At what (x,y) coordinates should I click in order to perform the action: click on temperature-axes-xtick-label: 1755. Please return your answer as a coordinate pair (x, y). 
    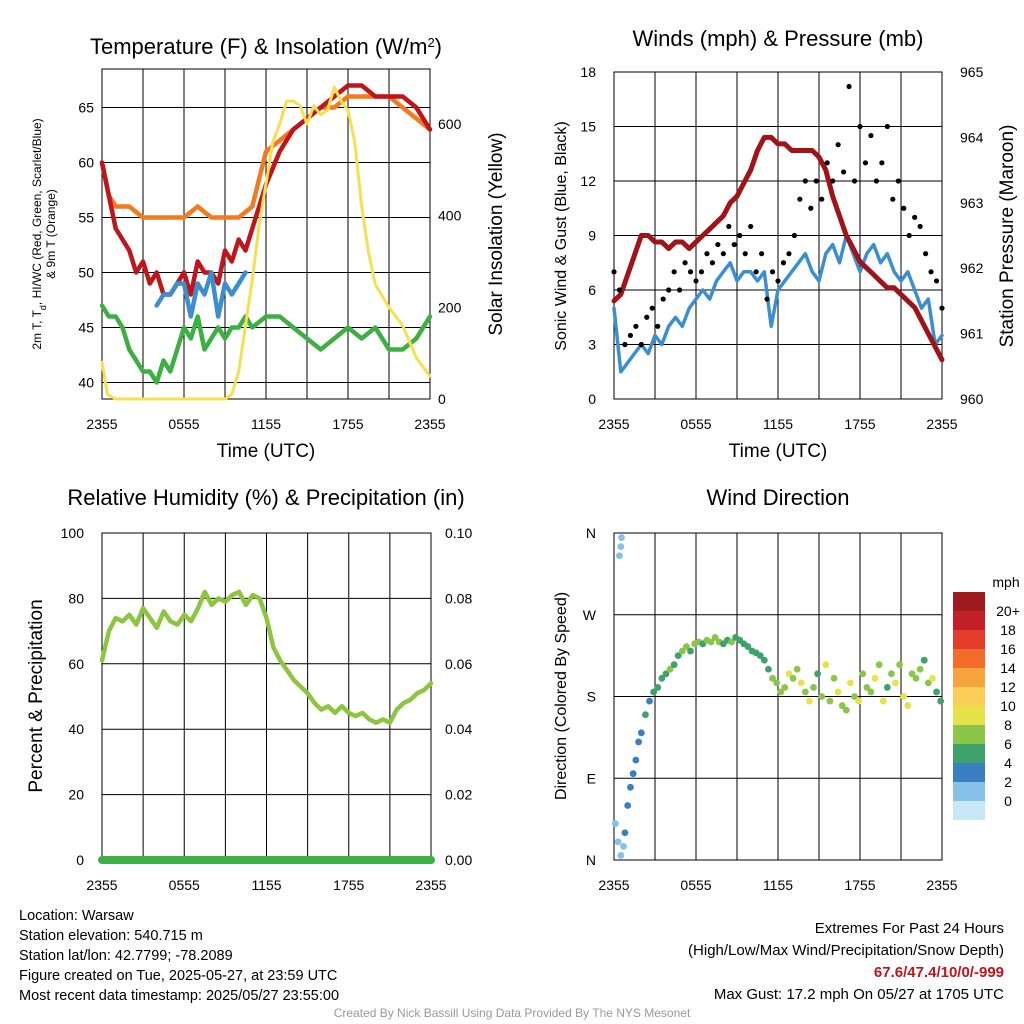
    Looking at the image, I should click on (347, 424).